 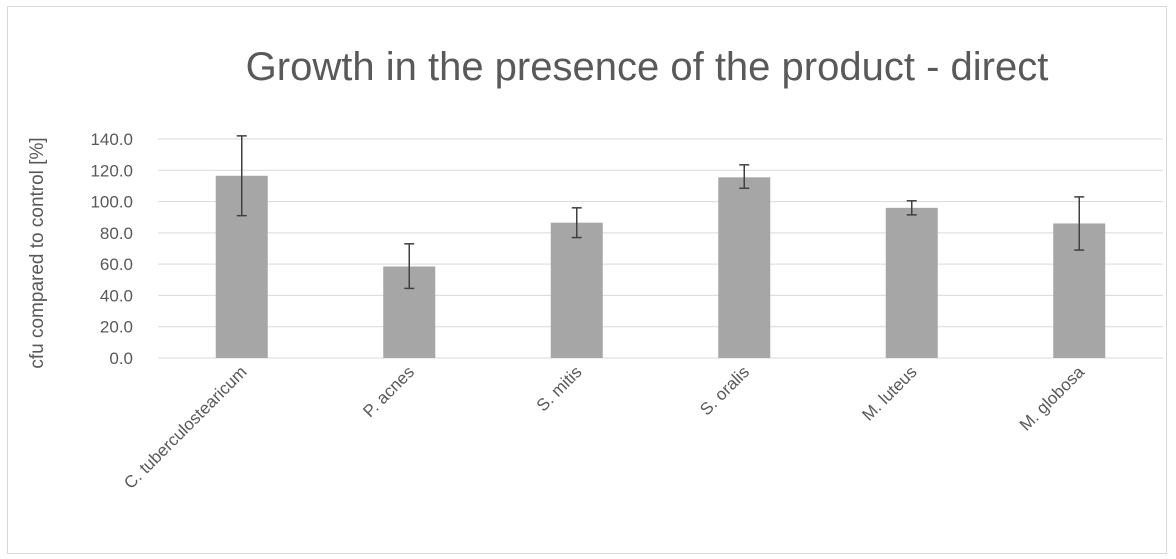 I want to click on y-axis-title: cfu compared to control [%], so click(x=37, y=252).